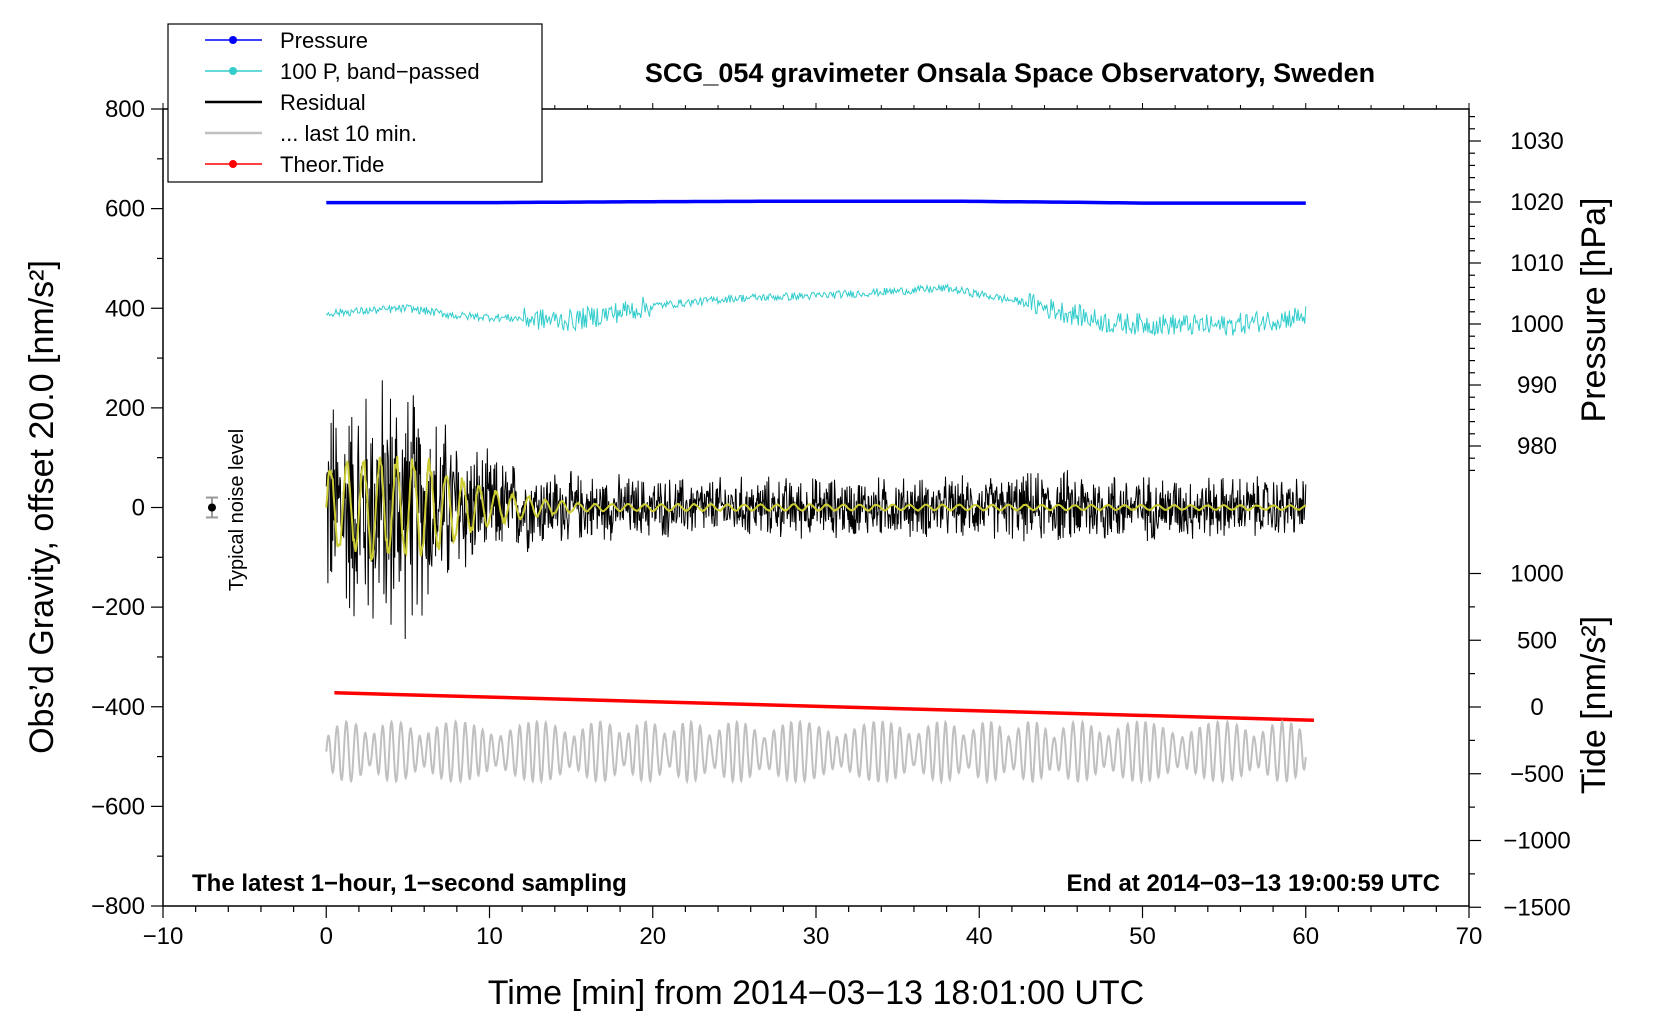  What do you see at coordinates (409, 883) in the screenshot?
I see `sampling-note: The latest 1−hour, 1−second sampling` at bounding box center [409, 883].